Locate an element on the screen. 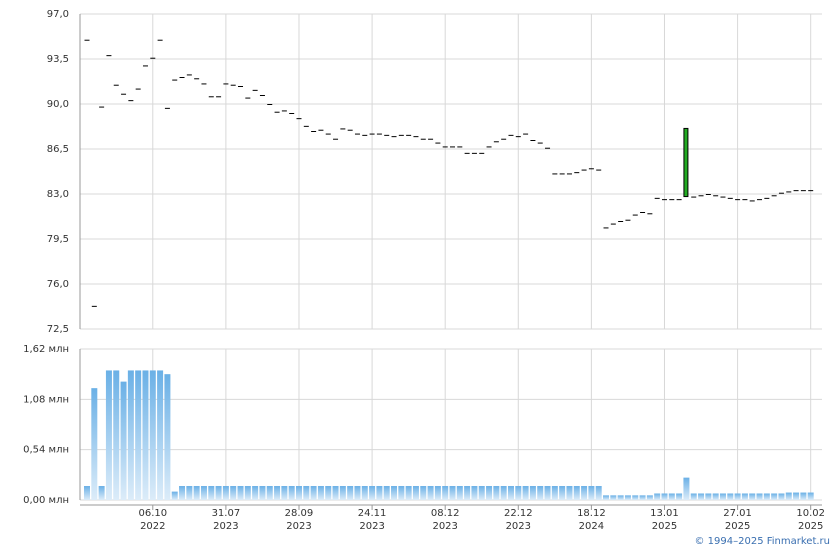  y-tick-label: 0,54 млн is located at coordinates (46, 450).